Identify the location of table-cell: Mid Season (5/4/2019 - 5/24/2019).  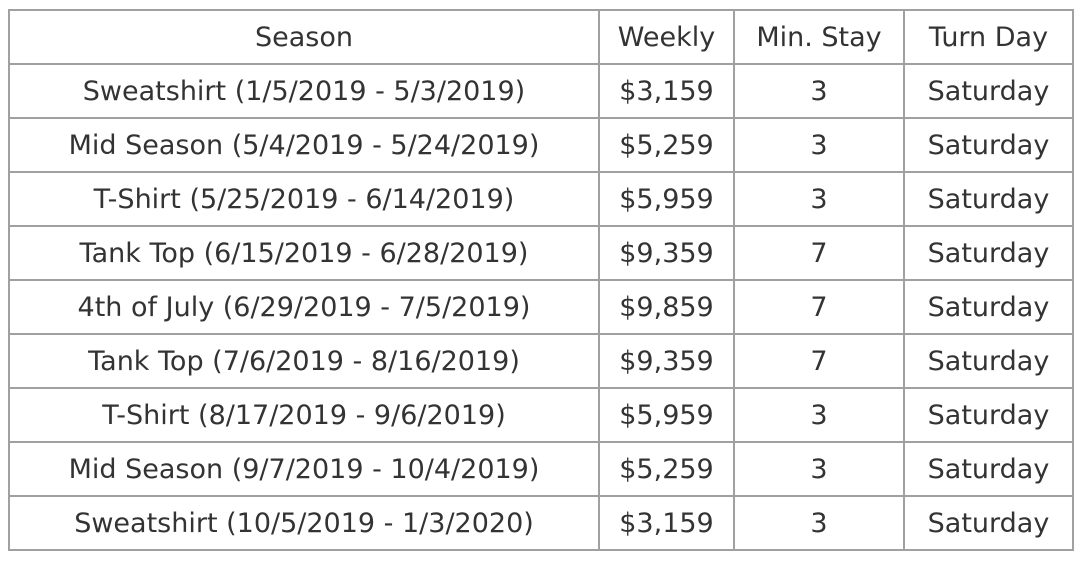
(304, 145).